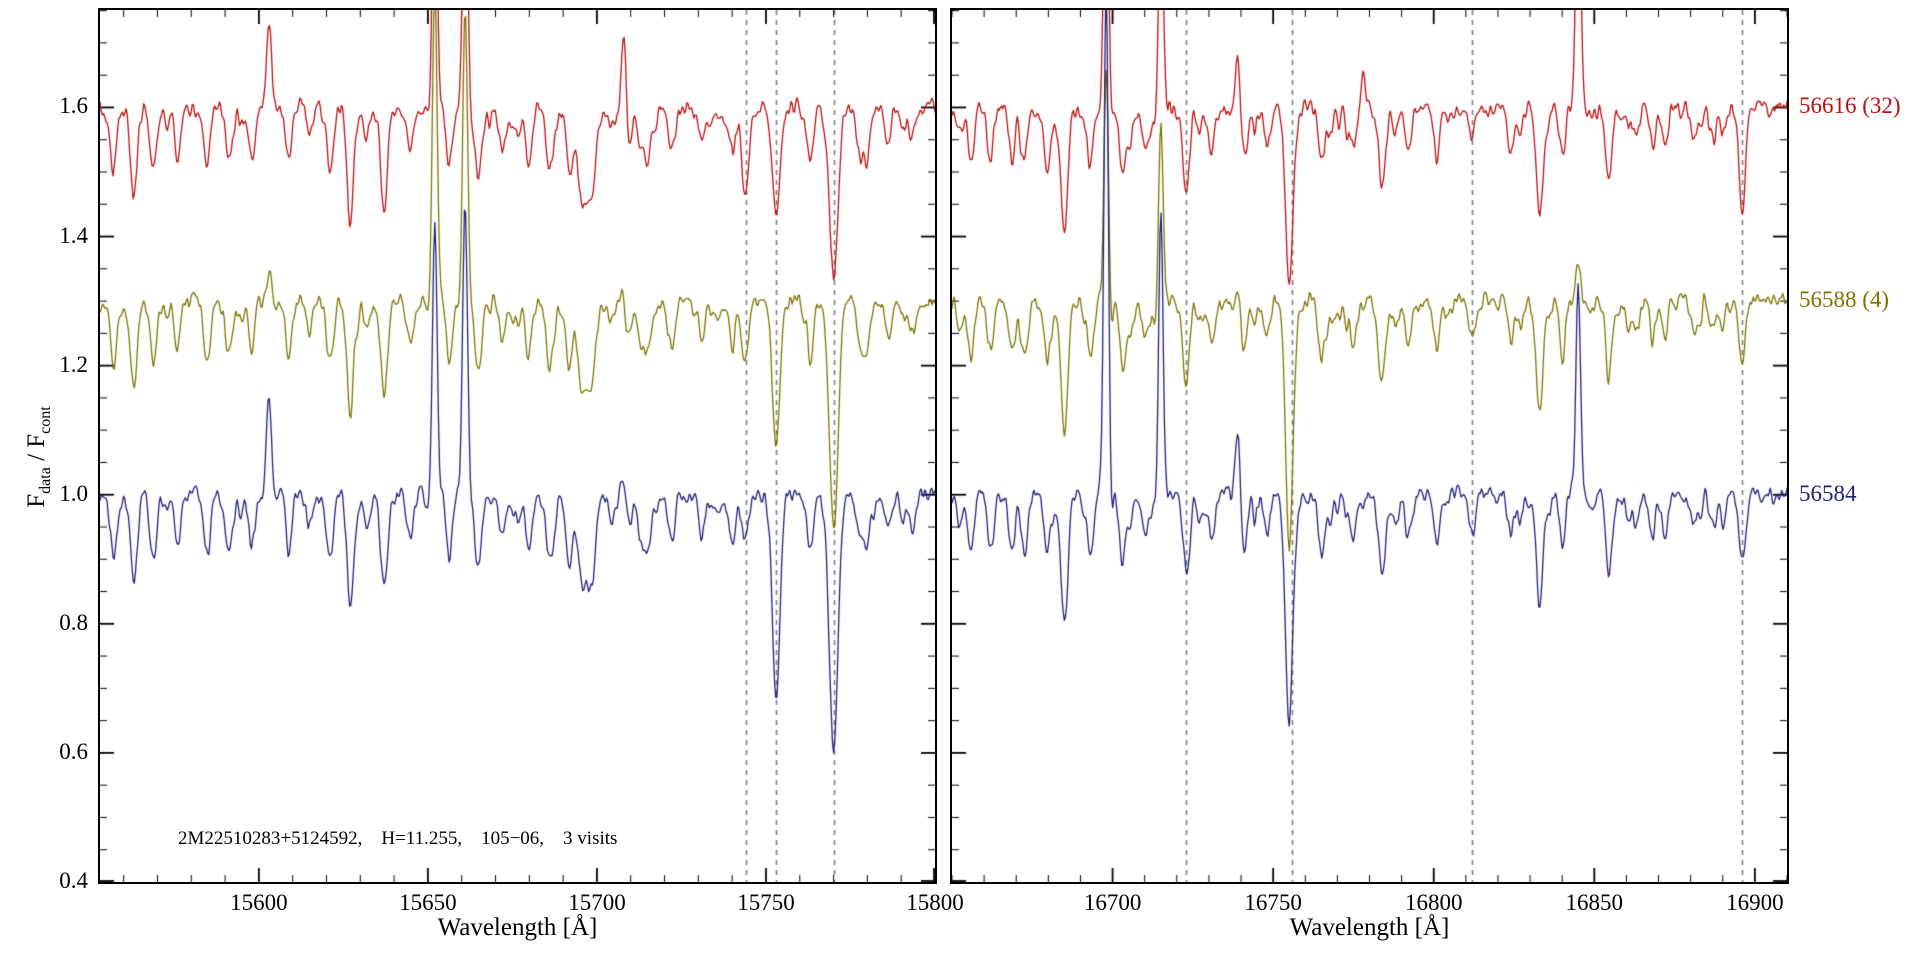 The image size is (1920, 960). I want to click on x-tick-label: 15700, so click(597, 902).